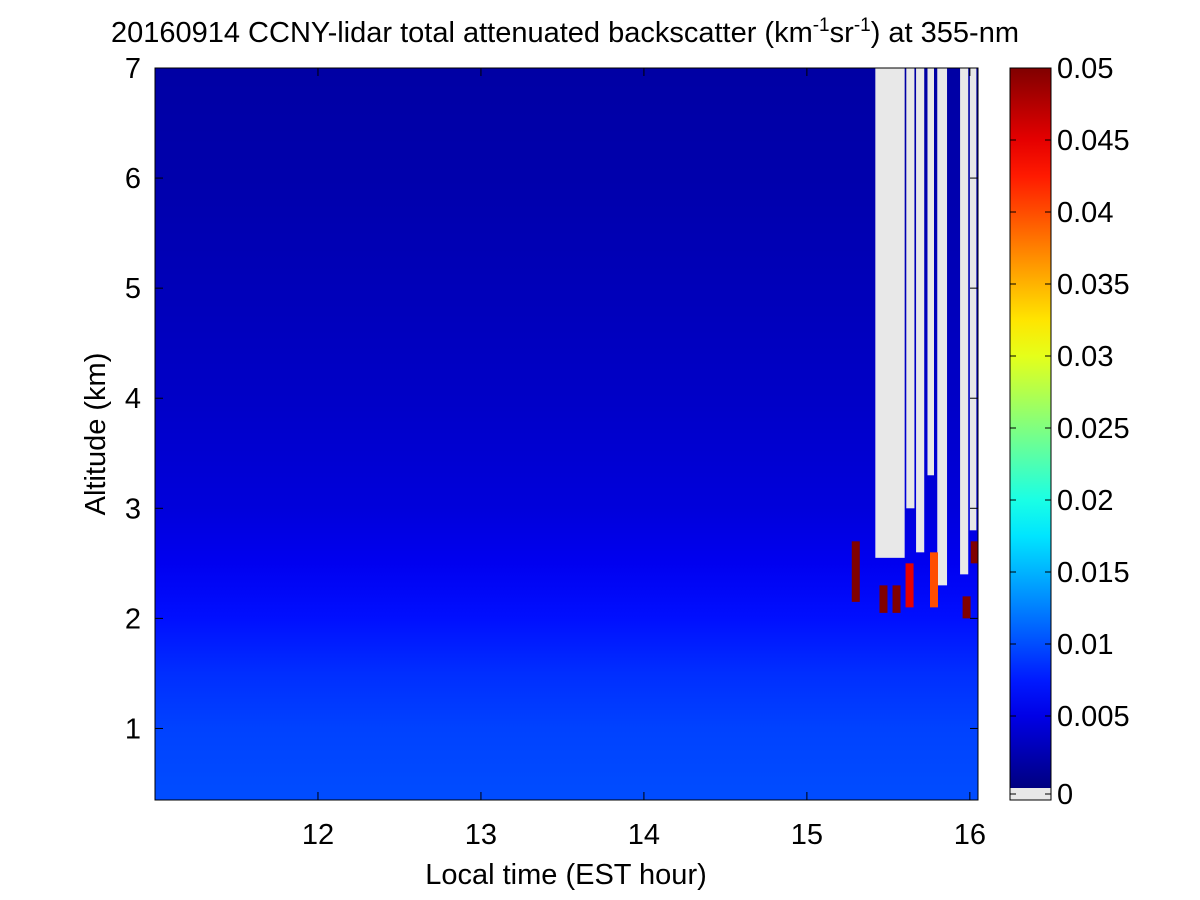  What do you see at coordinates (970, 835) in the screenshot?
I see `x-tick-label: 16` at bounding box center [970, 835].